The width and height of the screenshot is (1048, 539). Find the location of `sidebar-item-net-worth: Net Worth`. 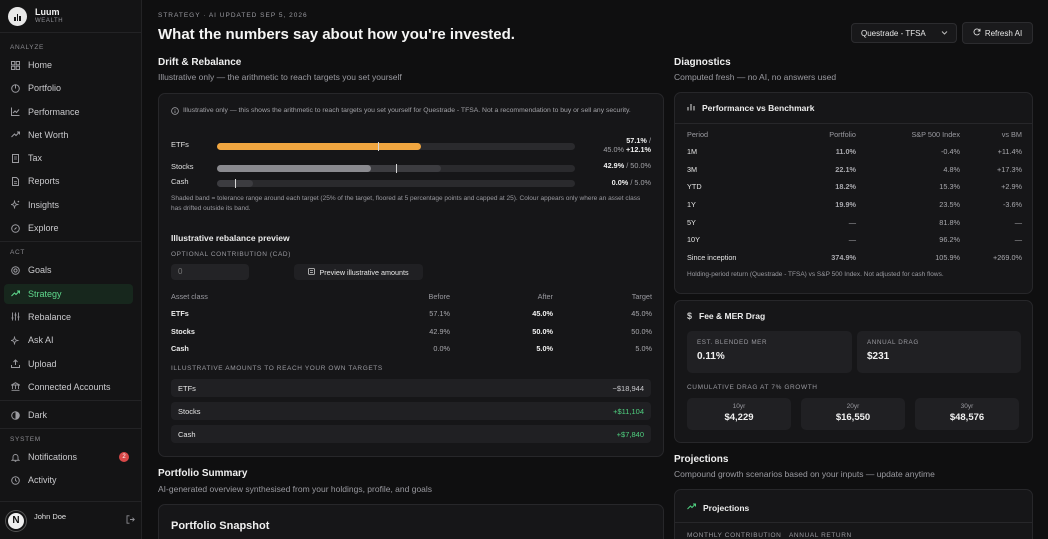

sidebar-item-net-worth: Net Worth is located at coordinates (68, 135).